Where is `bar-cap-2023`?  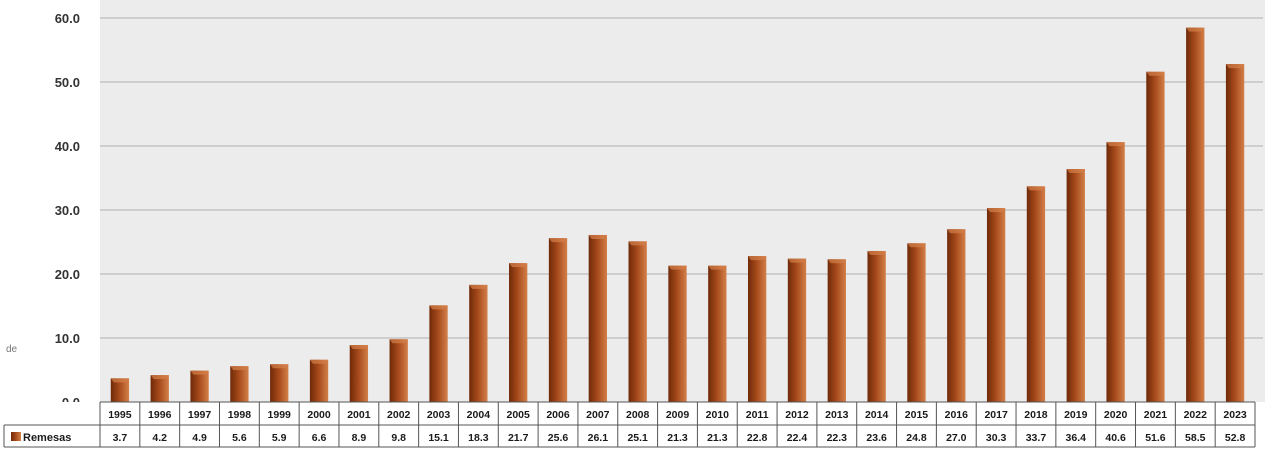 bar-cap-2023 is located at coordinates (1235, 66).